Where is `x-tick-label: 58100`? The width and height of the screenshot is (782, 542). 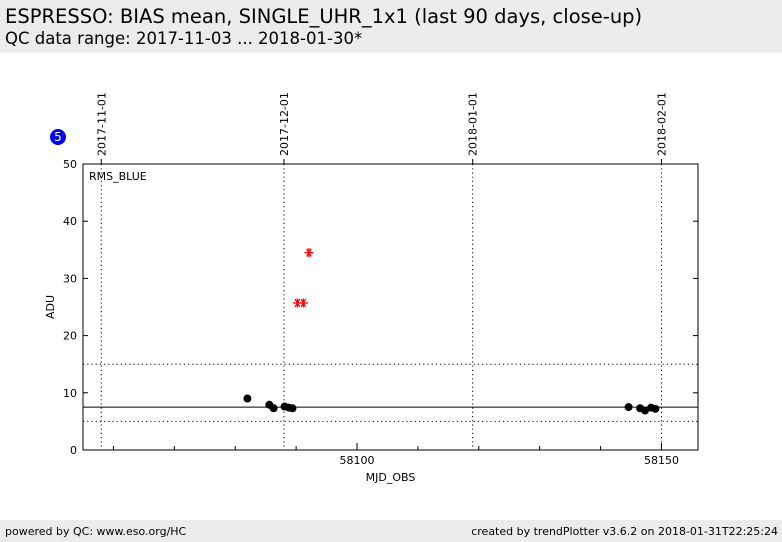
x-tick-label: 58100 is located at coordinates (357, 460).